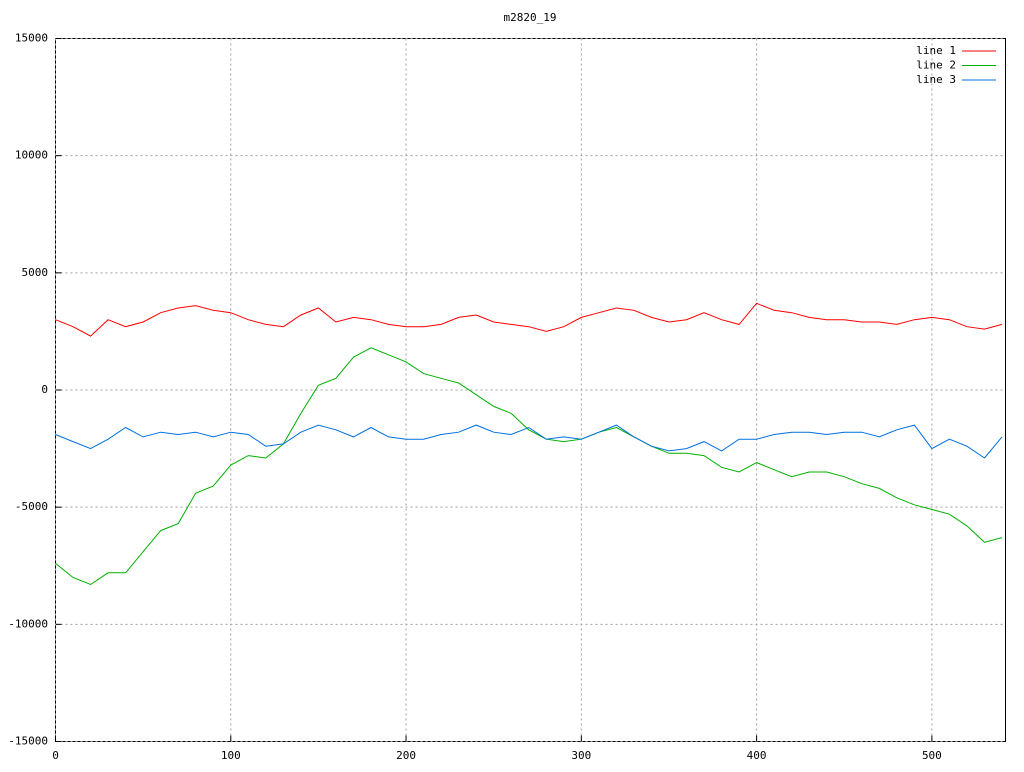 The width and height of the screenshot is (1024, 772). I want to click on legend-label: line 1, so click(936, 50).